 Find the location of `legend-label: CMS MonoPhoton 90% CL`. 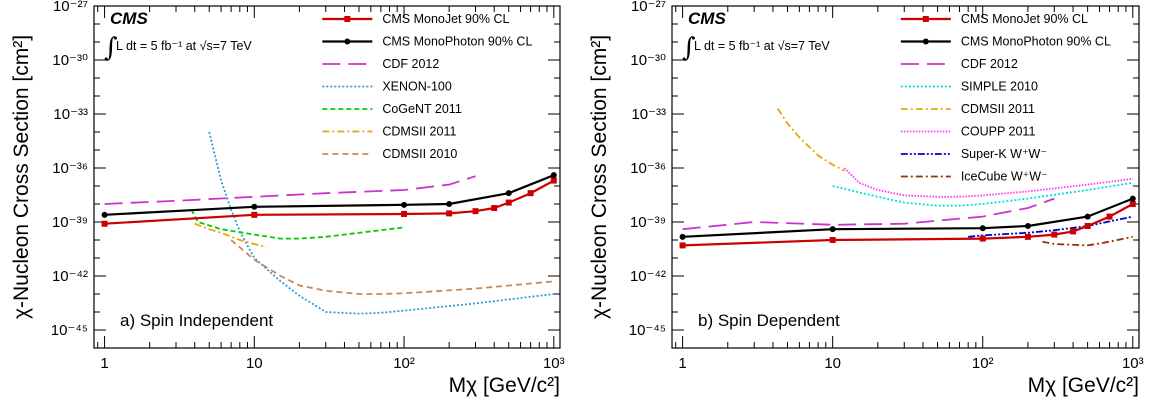

legend-label: CMS MonoPhoton 90% CL is located at coordinates (1036, 42).